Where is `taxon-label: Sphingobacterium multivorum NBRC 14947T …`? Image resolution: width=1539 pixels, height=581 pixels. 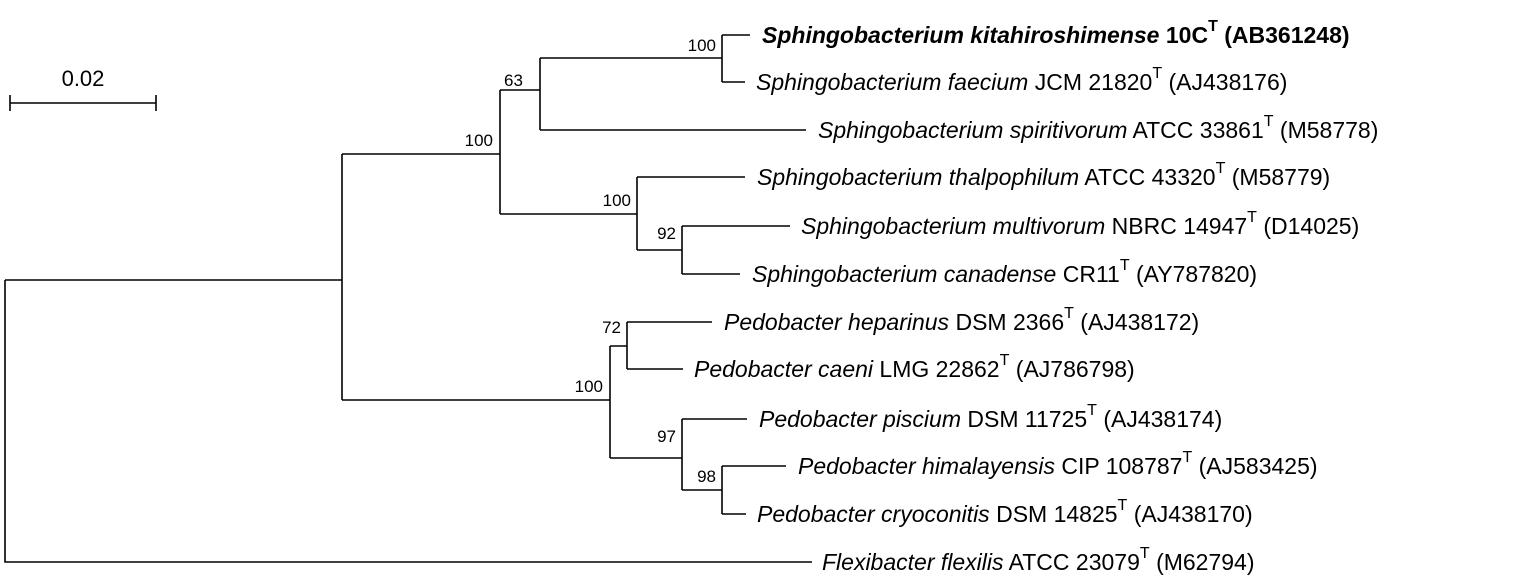 taxon-label: Sphingobacterium multivorum NBRC 14947T … is located at coordinates (1080, 224).